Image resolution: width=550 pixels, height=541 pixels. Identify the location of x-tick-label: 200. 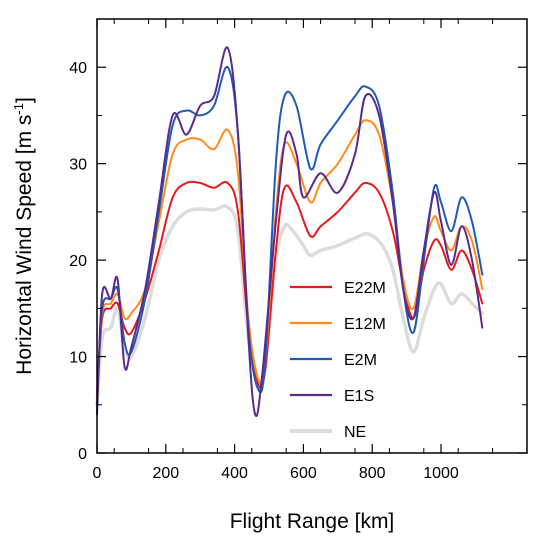
(165, 473).